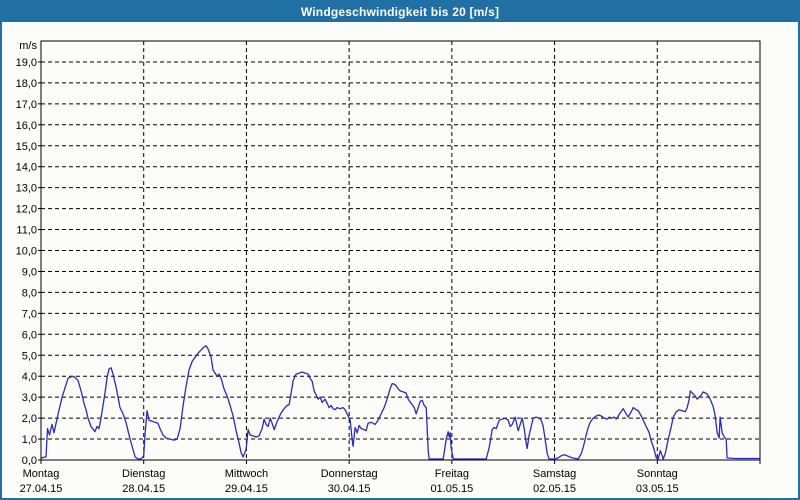 This screenshot has height=500, width=800. Describe the element at coordinates (41, 474) in the screenshot. I see `day-label: Montag` at that location.